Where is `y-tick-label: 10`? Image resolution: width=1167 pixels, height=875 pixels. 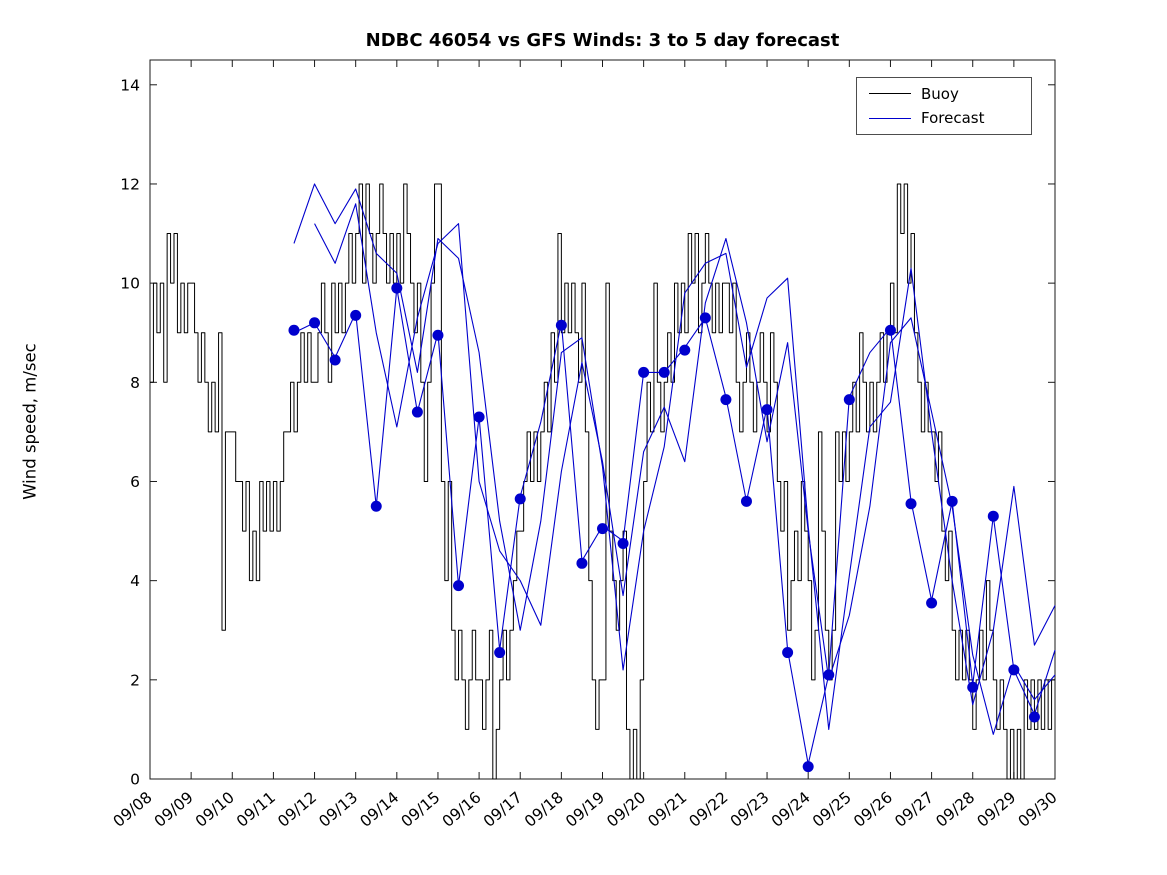 y-tick-label: 10 is located at coordinates (130, 284).